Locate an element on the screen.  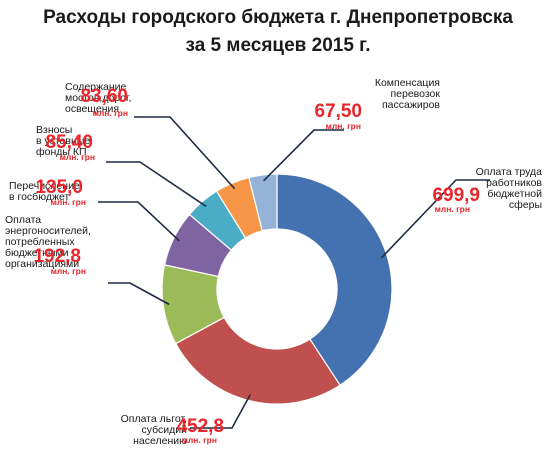
slice-category-label: Содержание мостов,дорог, освещения is located at coordinates (98, 98).